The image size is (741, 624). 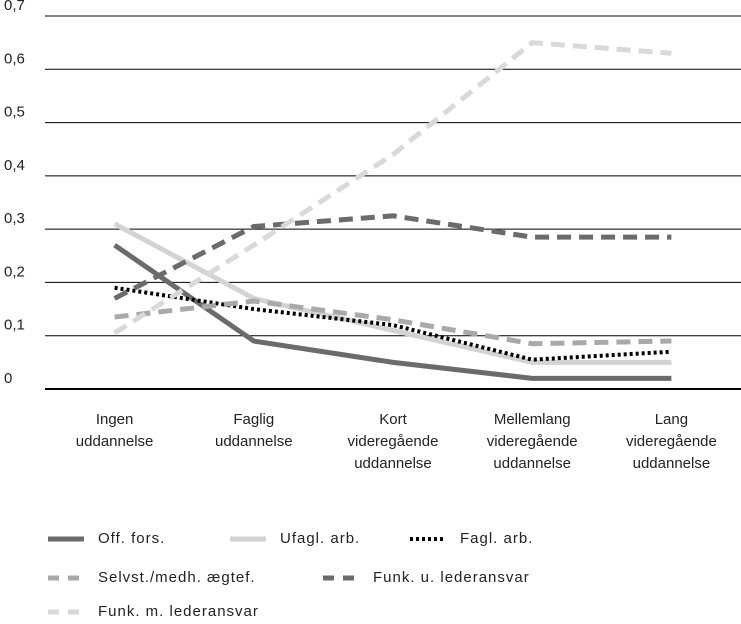 I want to click on y-tick-label: 0,2, so click(x=14, y=271).